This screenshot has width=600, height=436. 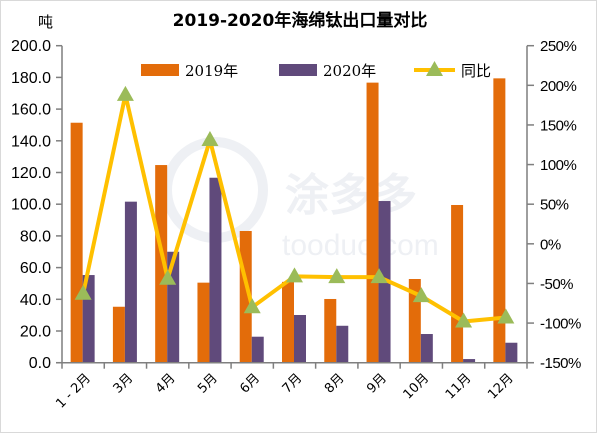 What do you see at coordinates (556, 284) in the screenshot?
I see `right-axis-tick-label: -50%` at bounding box center [556, 284].